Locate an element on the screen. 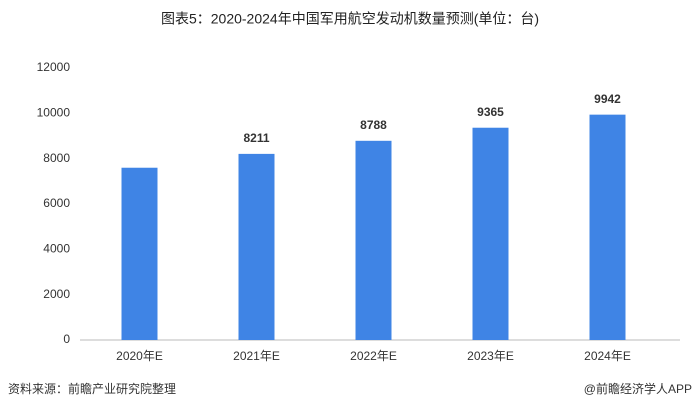  y-tick-label: 12000 is located at coordinates (54, 67).